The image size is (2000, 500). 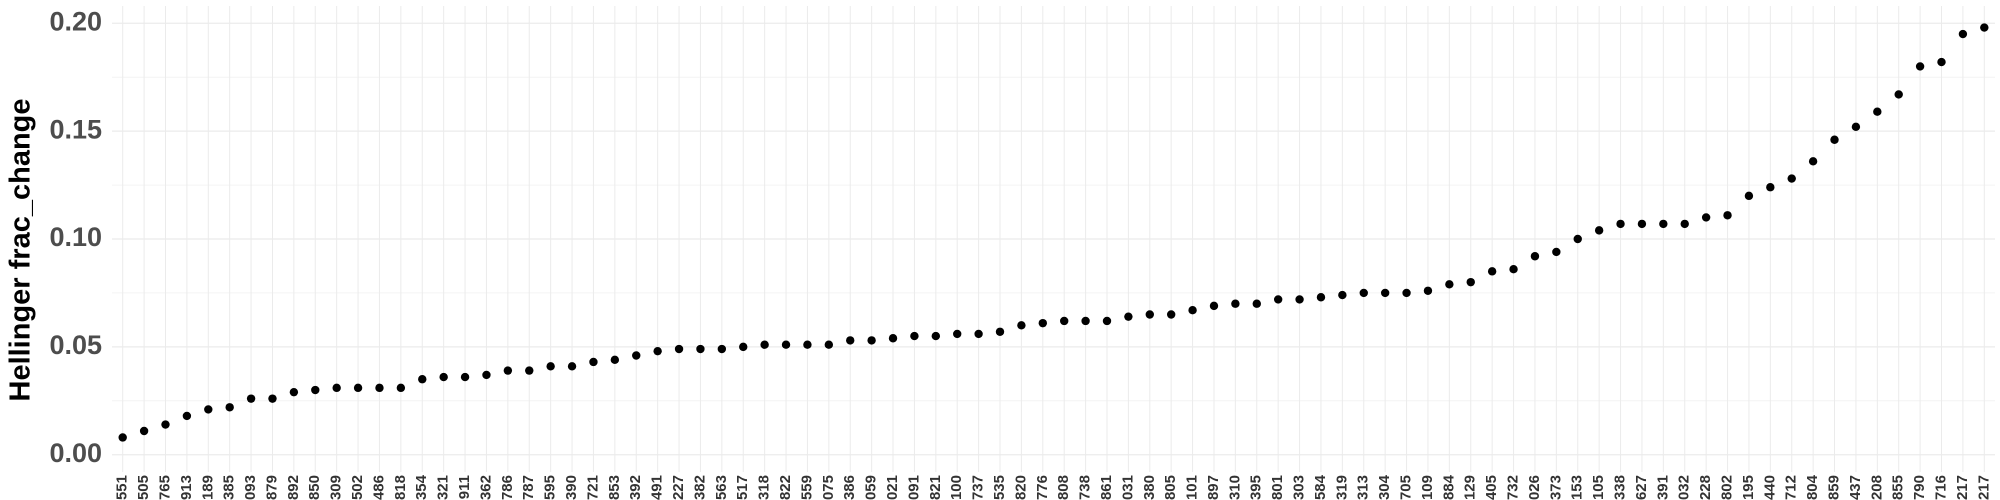 I want to click on x-tick-label: 820, so click(x=1020, y=487).